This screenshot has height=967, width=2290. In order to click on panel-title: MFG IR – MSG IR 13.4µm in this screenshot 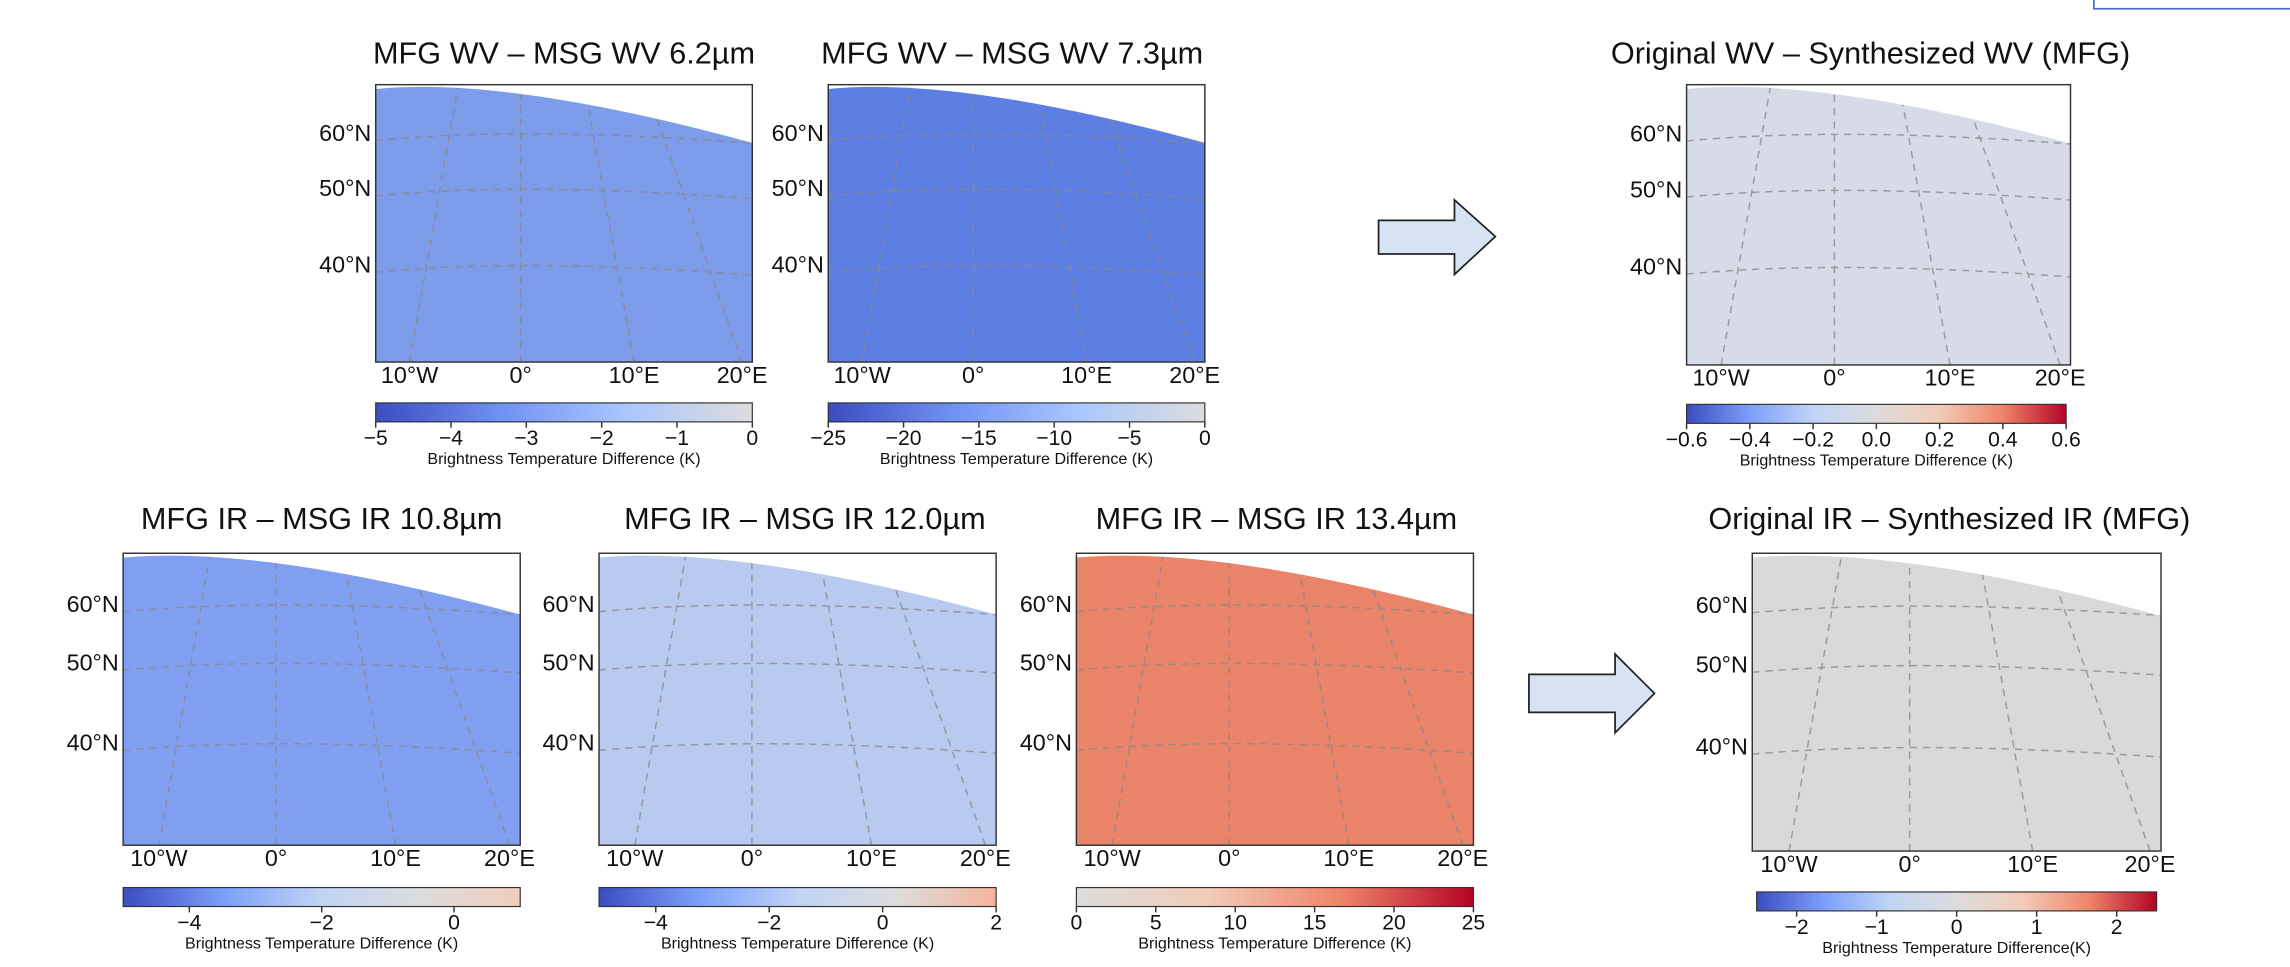, I will do `click(1277, 519)`.